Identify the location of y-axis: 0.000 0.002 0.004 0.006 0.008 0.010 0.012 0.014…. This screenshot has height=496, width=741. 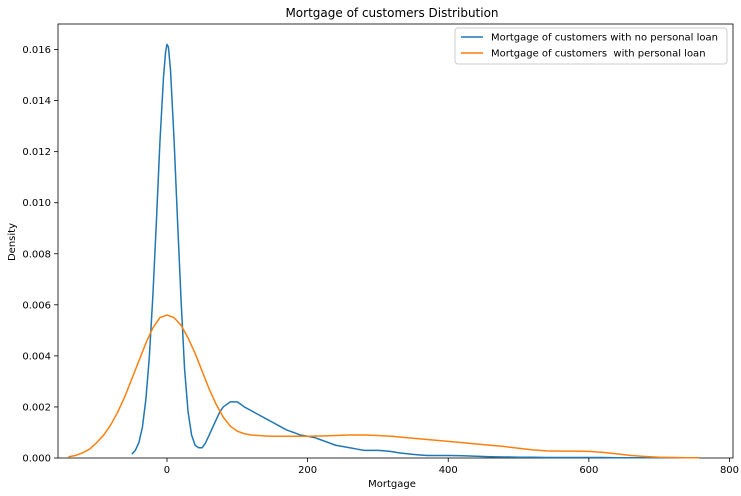
(40, 255).